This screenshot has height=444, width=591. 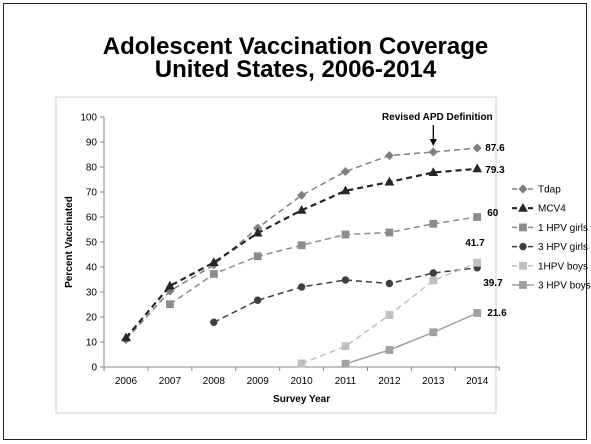 I want to click on slide-title-line2: United States, 2006-2014, so click(x=295, y=69).